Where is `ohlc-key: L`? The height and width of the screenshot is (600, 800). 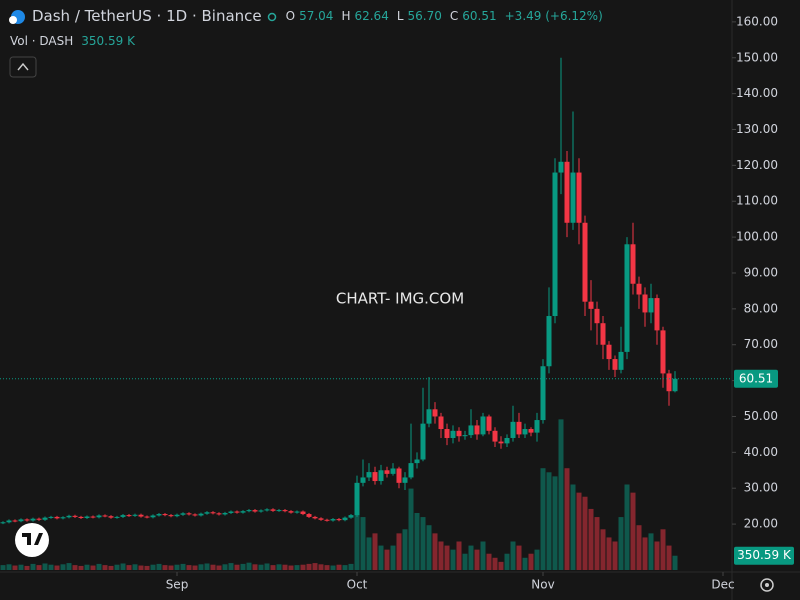
ohlc-key: L is located at coordinates (400, 16).